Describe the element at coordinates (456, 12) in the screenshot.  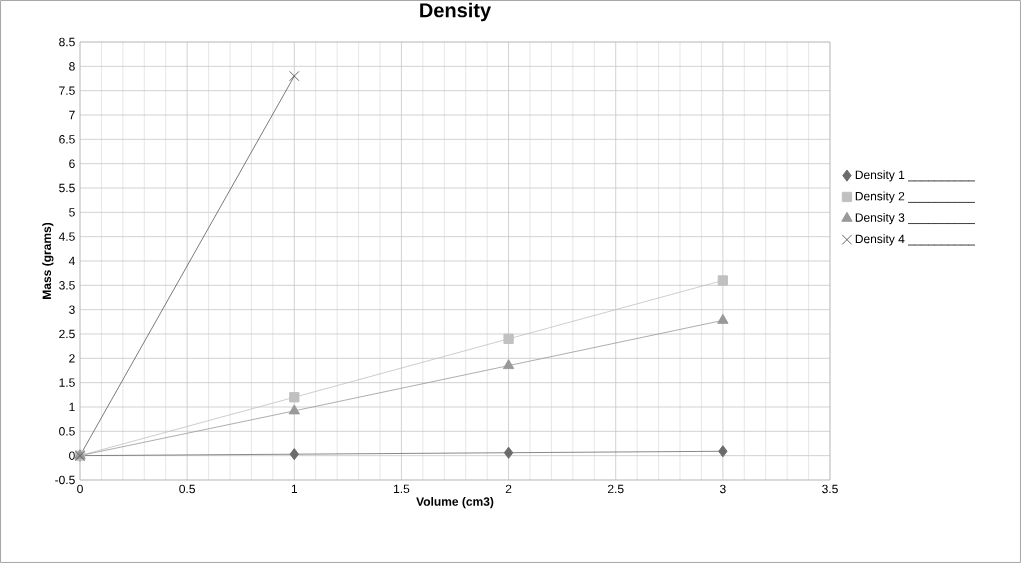
I see `chart-title: Density` at that location.